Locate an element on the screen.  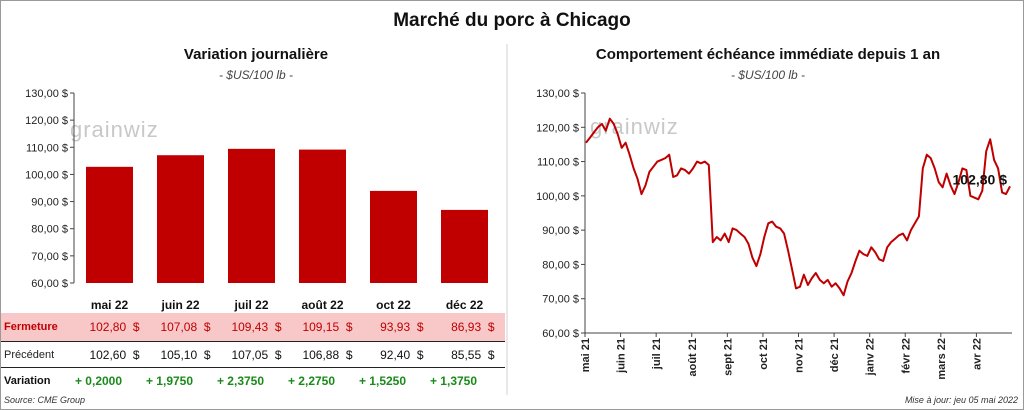
table-row-label: Variation is located at coordinates (27, 381).